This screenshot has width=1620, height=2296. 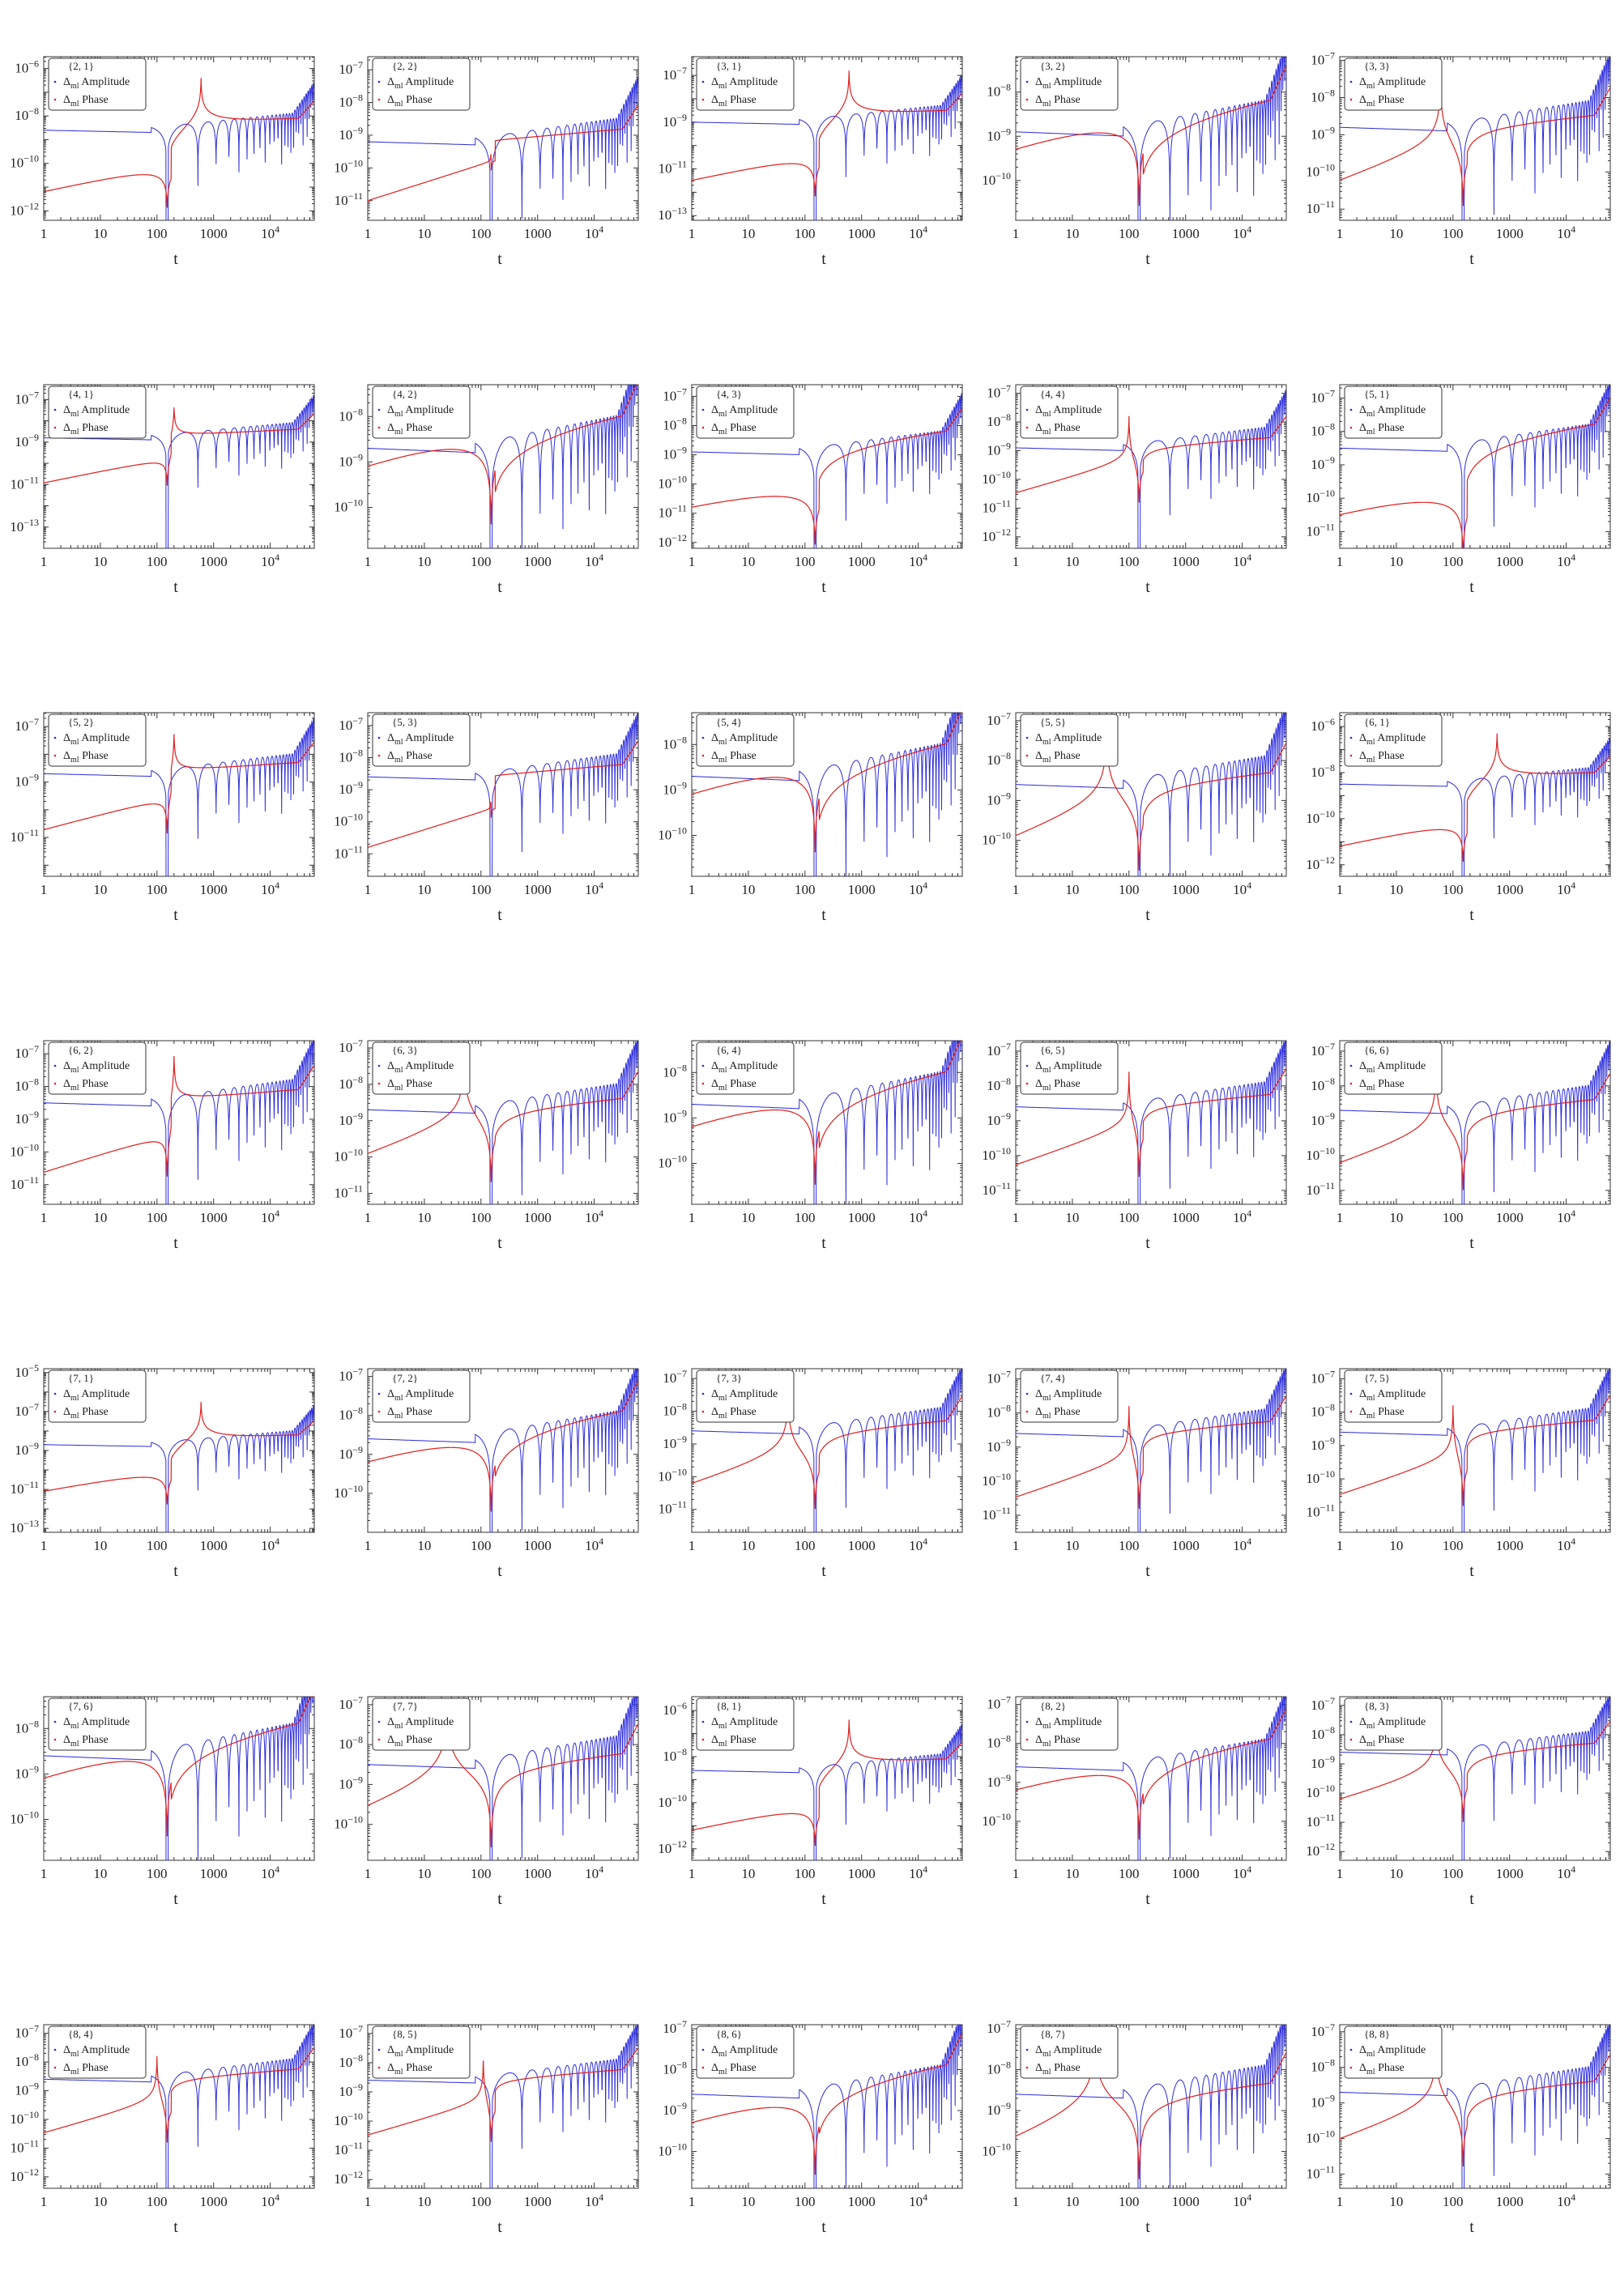 What do you see at coordinates (729, 394) in the screenshot?
I see `legend-title: {4, 3}` at bounding box center [729, 394].